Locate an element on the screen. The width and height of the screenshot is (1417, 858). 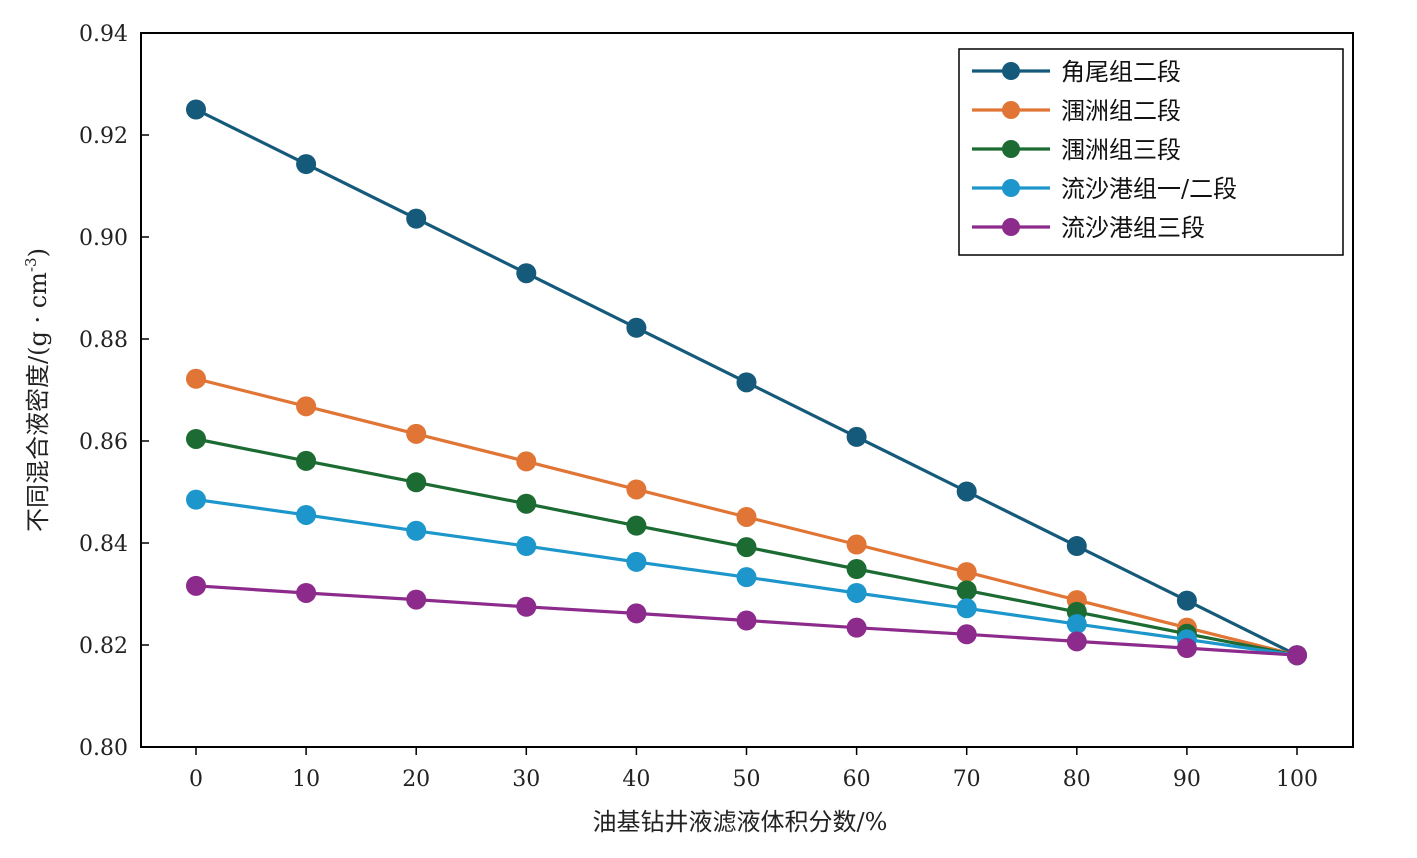
y-tick-label: 0.92 is located at coordinates (103, 136).